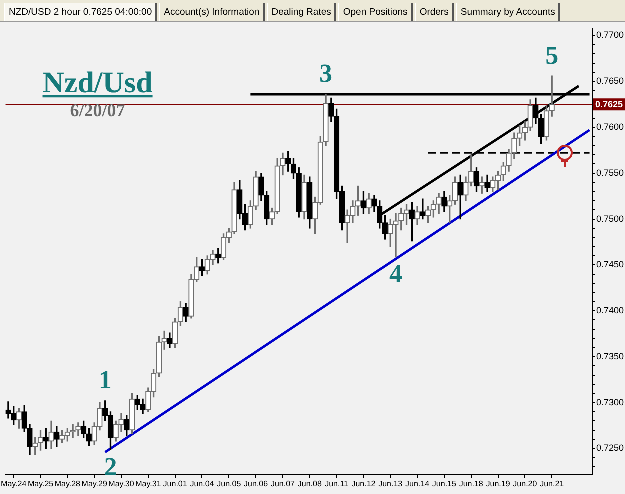 Image resolution: width=625 pixels, height=494 pixels. Describe the element at coordinates (256, 483) in the screenshot. I see `x-tick-label: Jun.06` at that location.